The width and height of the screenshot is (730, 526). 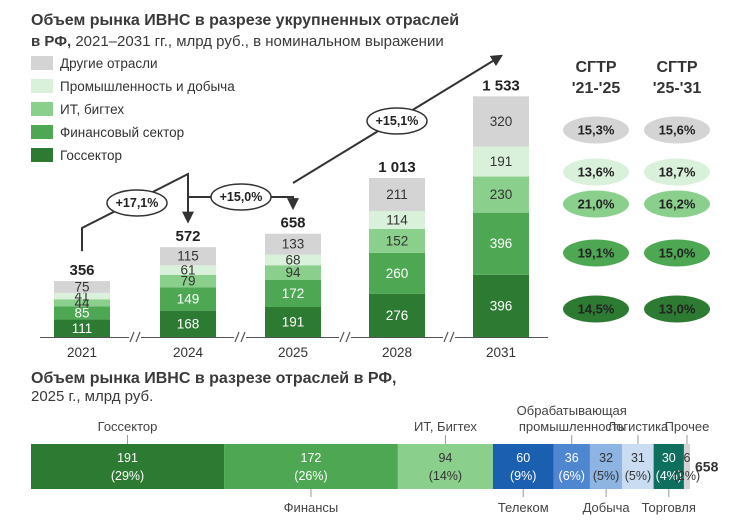 What do you see at coordinates (572, 458) in the screenshot?
I see `sector-value: 36` at bounding box center [572, 458].